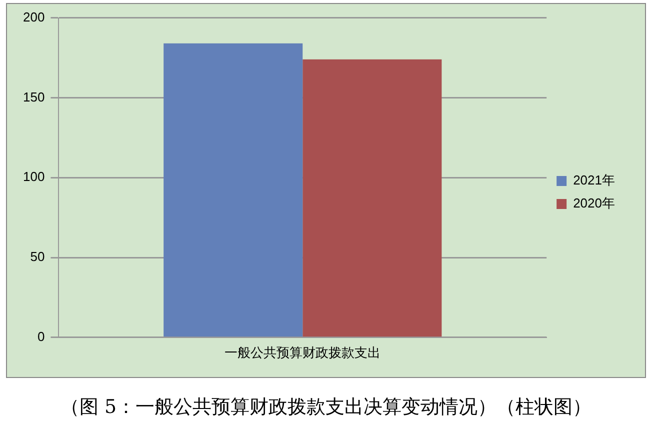 Image resolution: width=652 pixels, height=426 pixels. Describe the element at coordinates (594, 180) in the screenshot. I see `legend-label: 2021年` at that location.